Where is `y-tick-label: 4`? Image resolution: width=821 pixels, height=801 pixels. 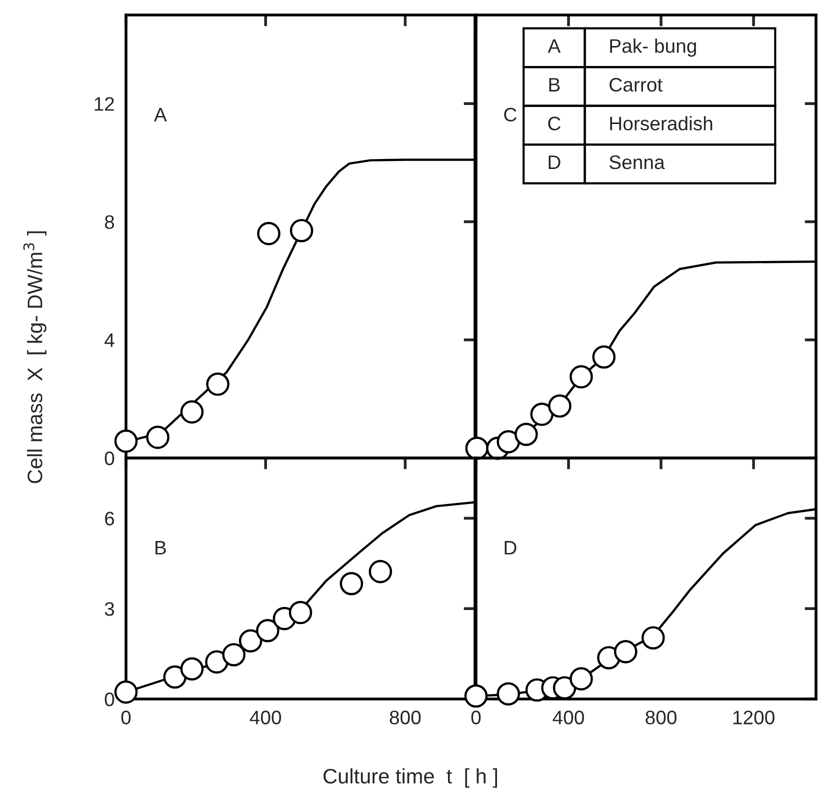 y-tick-label: 4 is located at coordinates (109, 340).